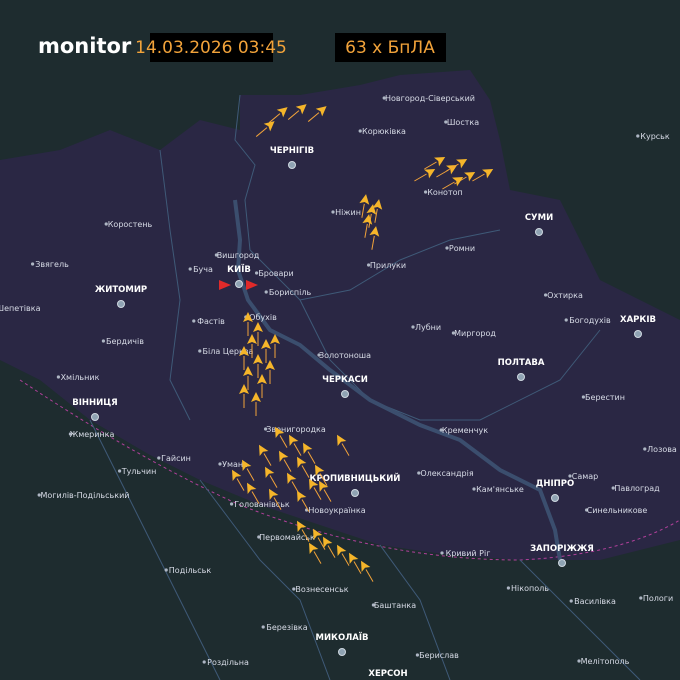 This screenshot has height=680, width=680. What do you see at coordinates (228, 662) in the screenshot?
I see `town-label: Роздільна` at bounding box center [228, 662].